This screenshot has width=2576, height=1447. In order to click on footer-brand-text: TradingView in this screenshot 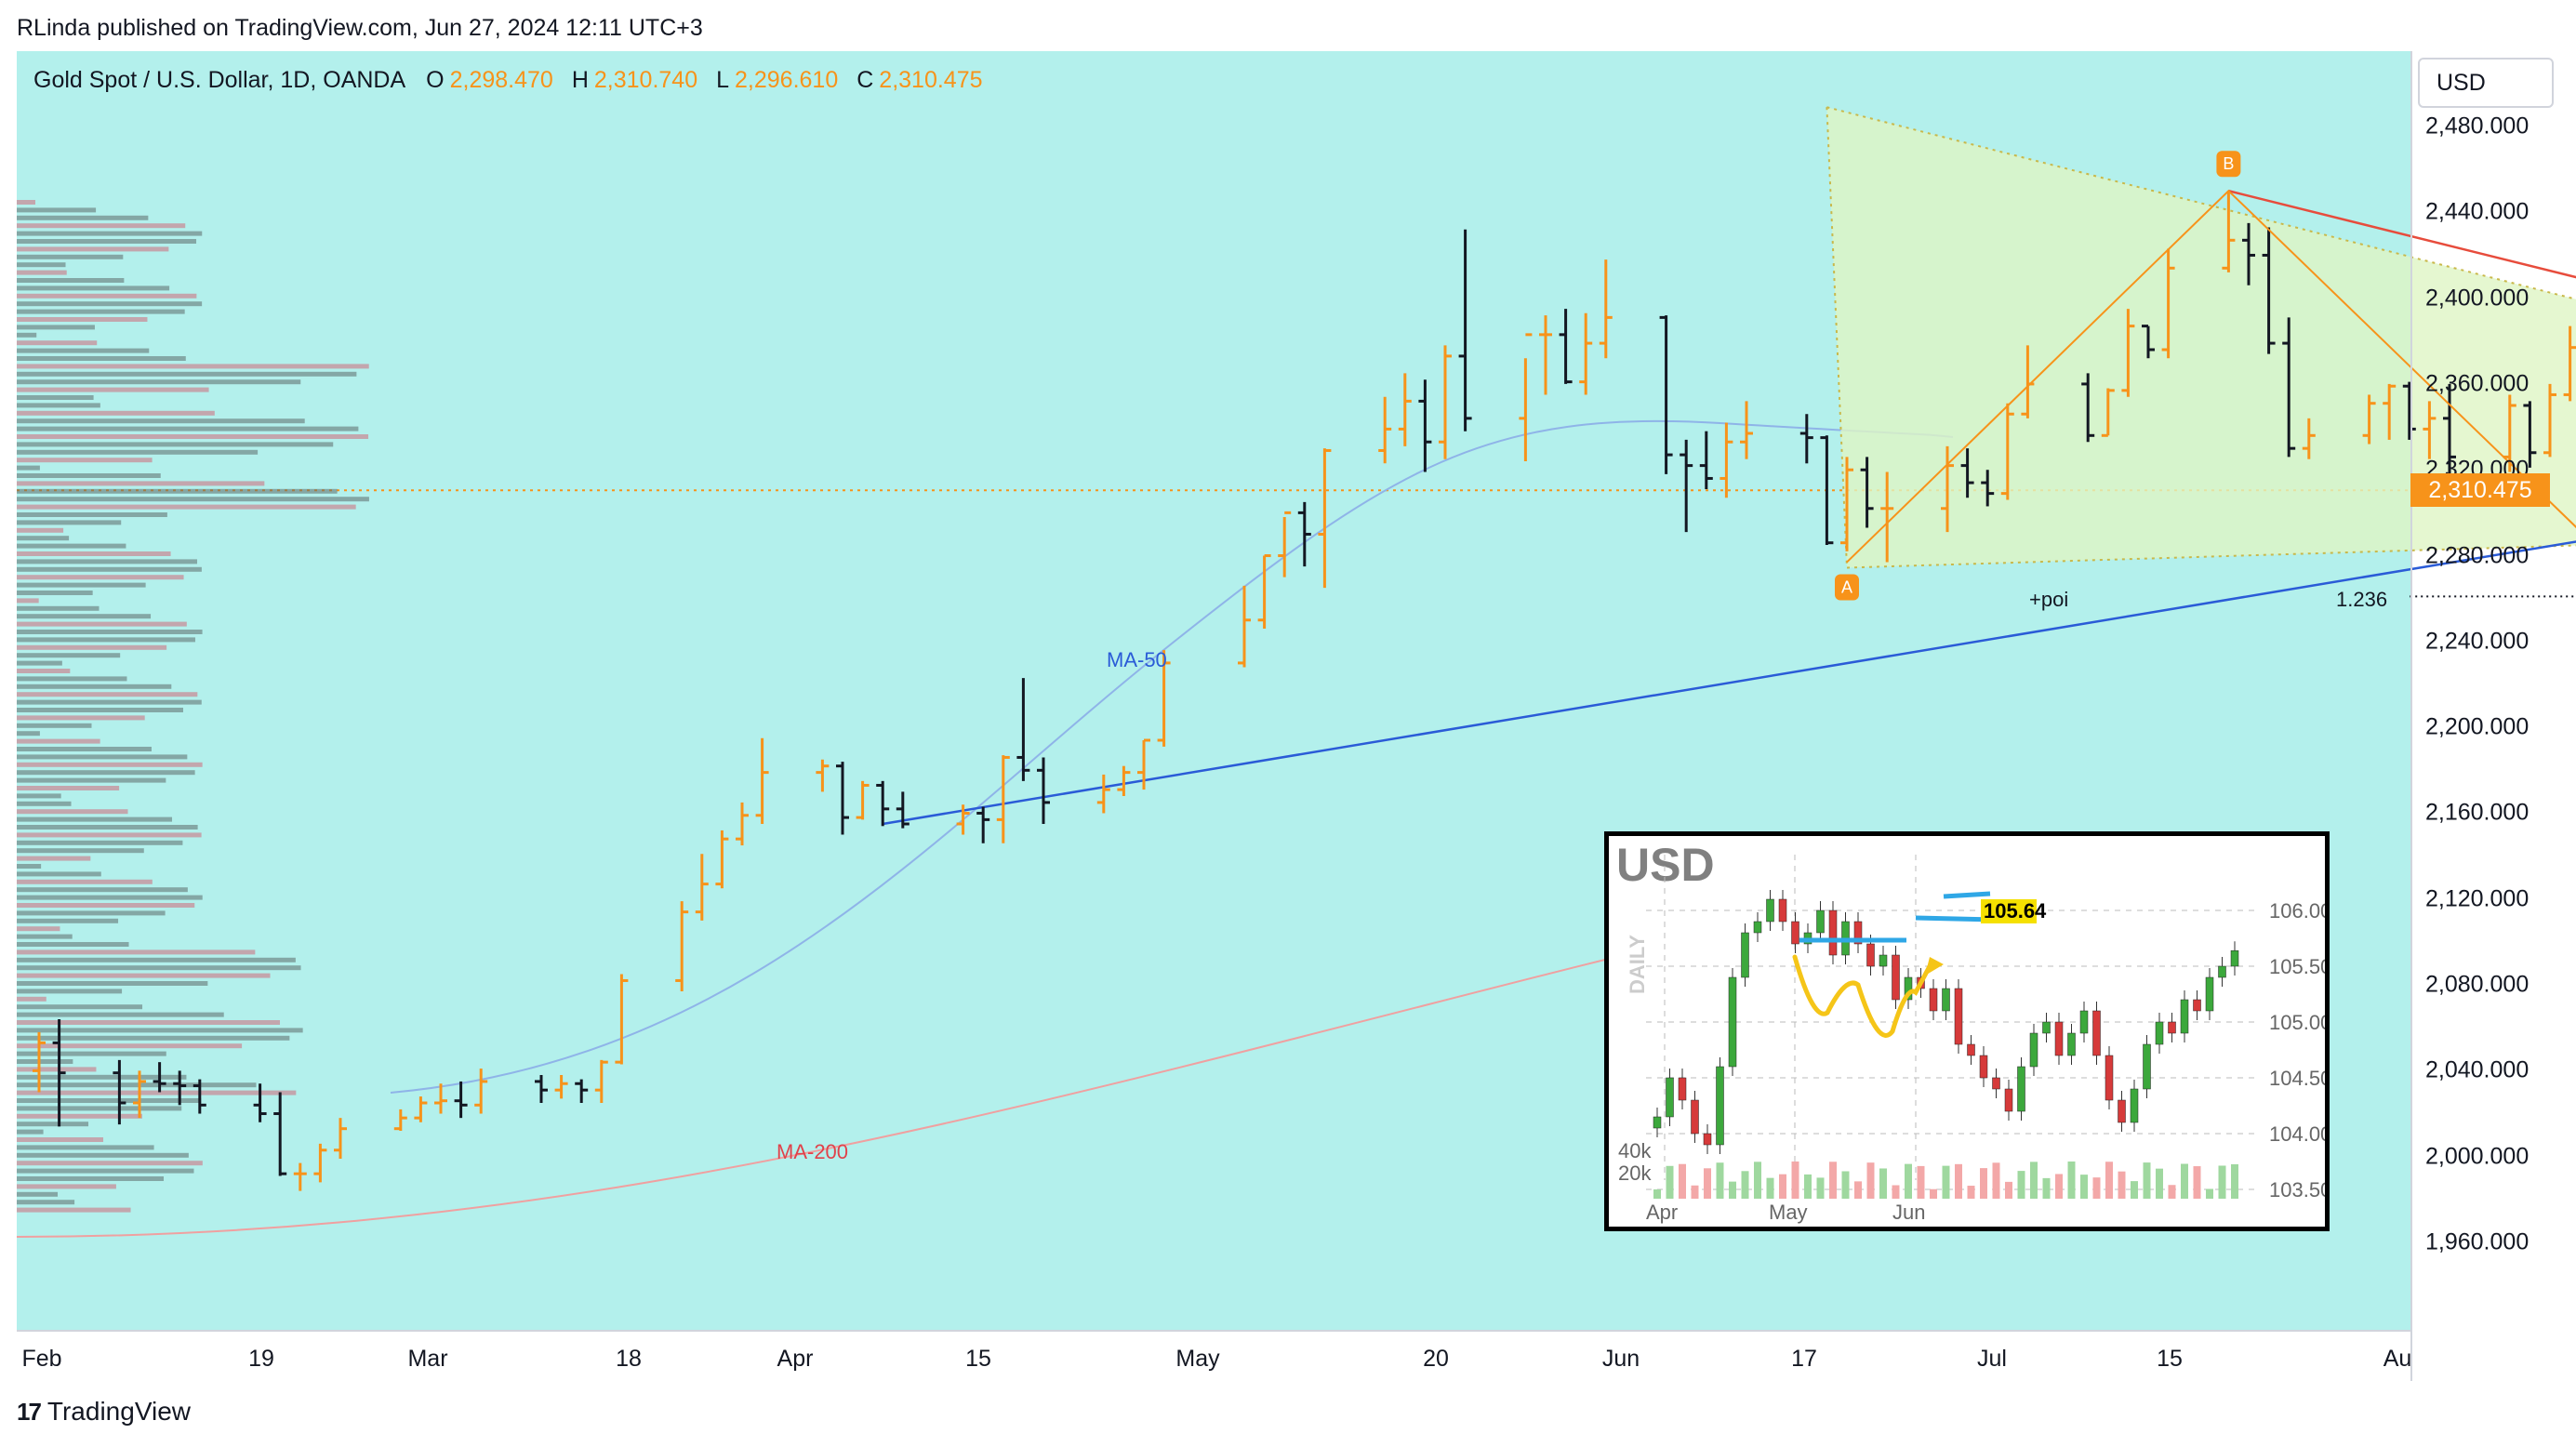, I will do `click(119, 1411)`.